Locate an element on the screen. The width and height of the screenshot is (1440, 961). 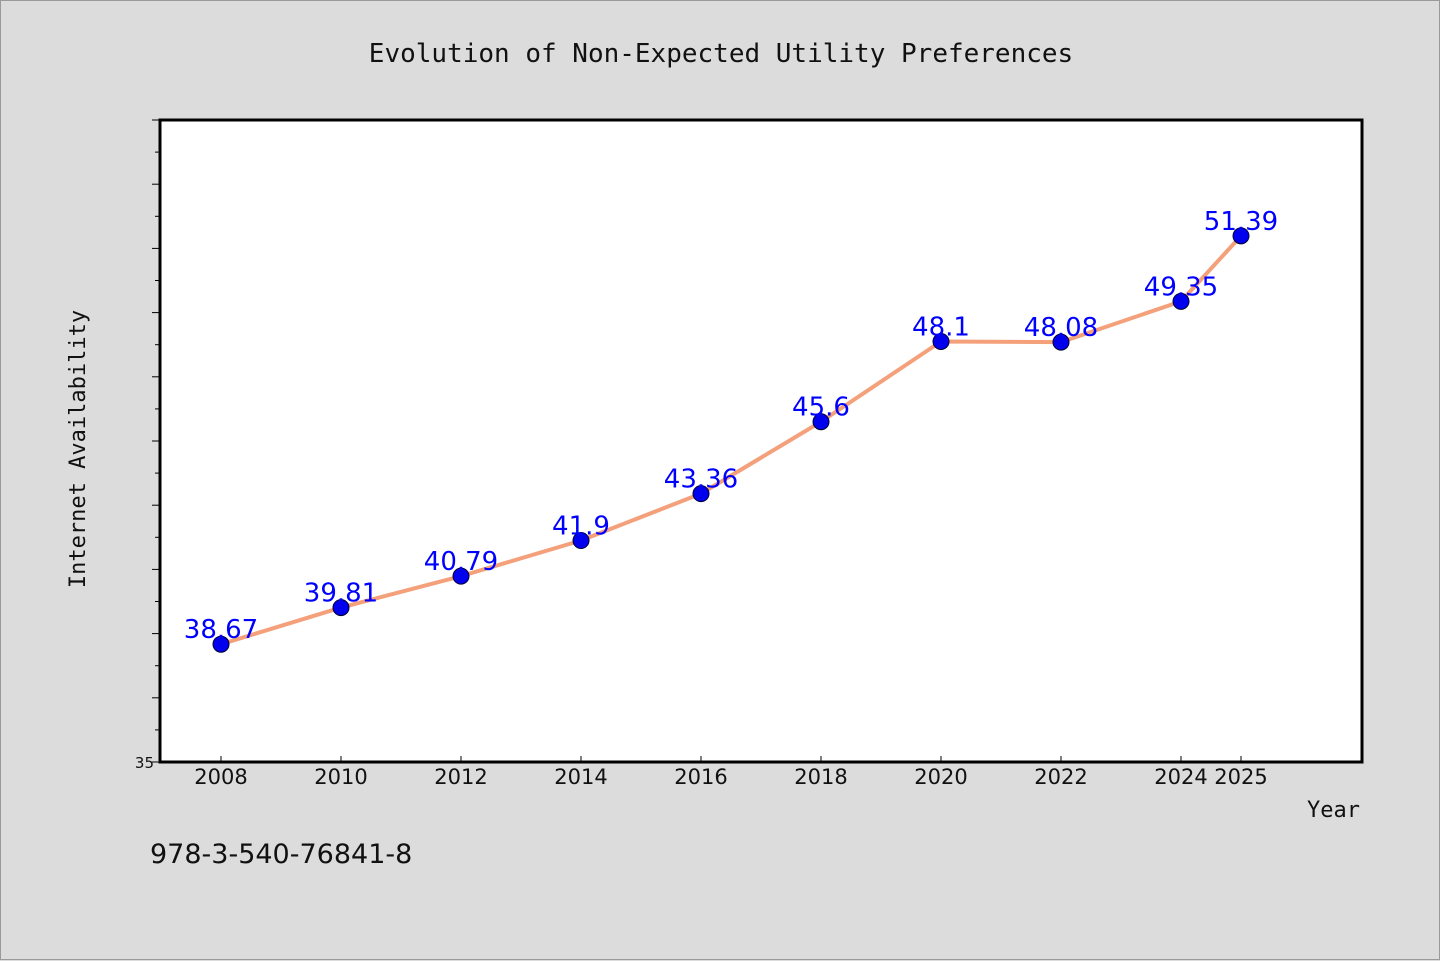
x-tick-label: 2022 is located at coordinates (1060, 777).